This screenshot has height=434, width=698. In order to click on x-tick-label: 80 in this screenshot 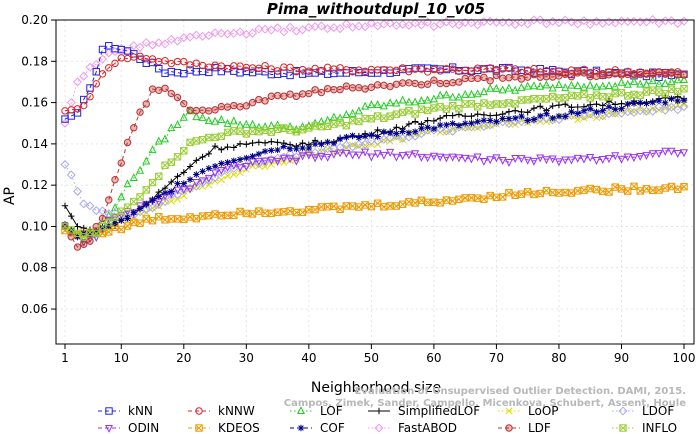, I will do `click(558, 358)`.